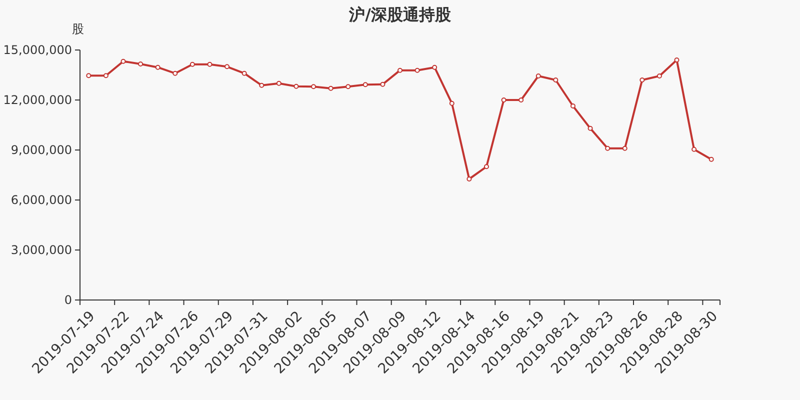  I want to click on y-tick-label: 9,000,000, so click(41, 150).